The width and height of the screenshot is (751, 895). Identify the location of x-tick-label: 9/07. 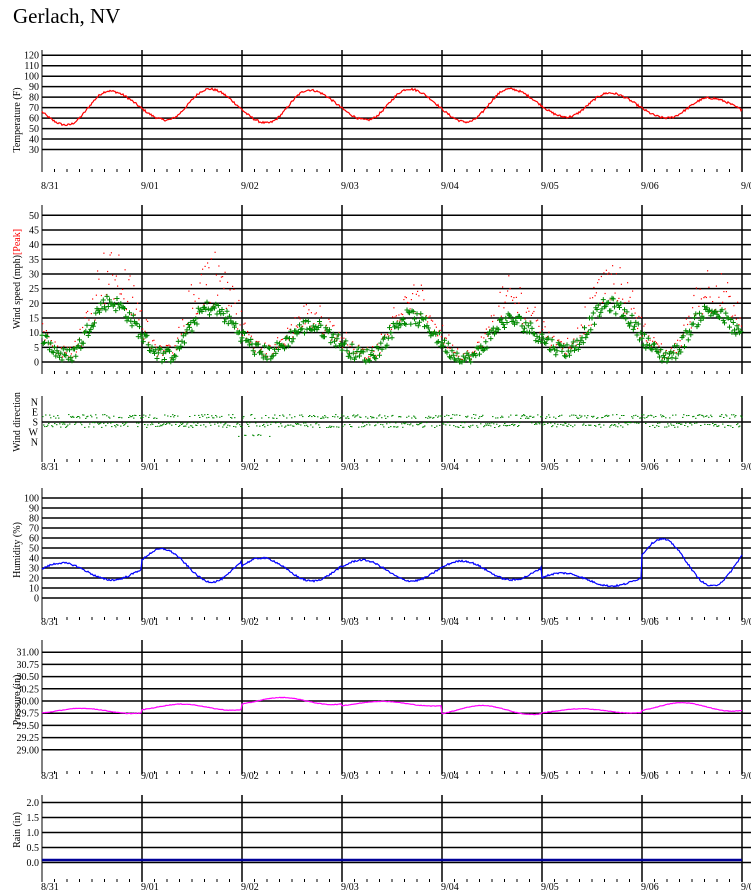
(746, 776).